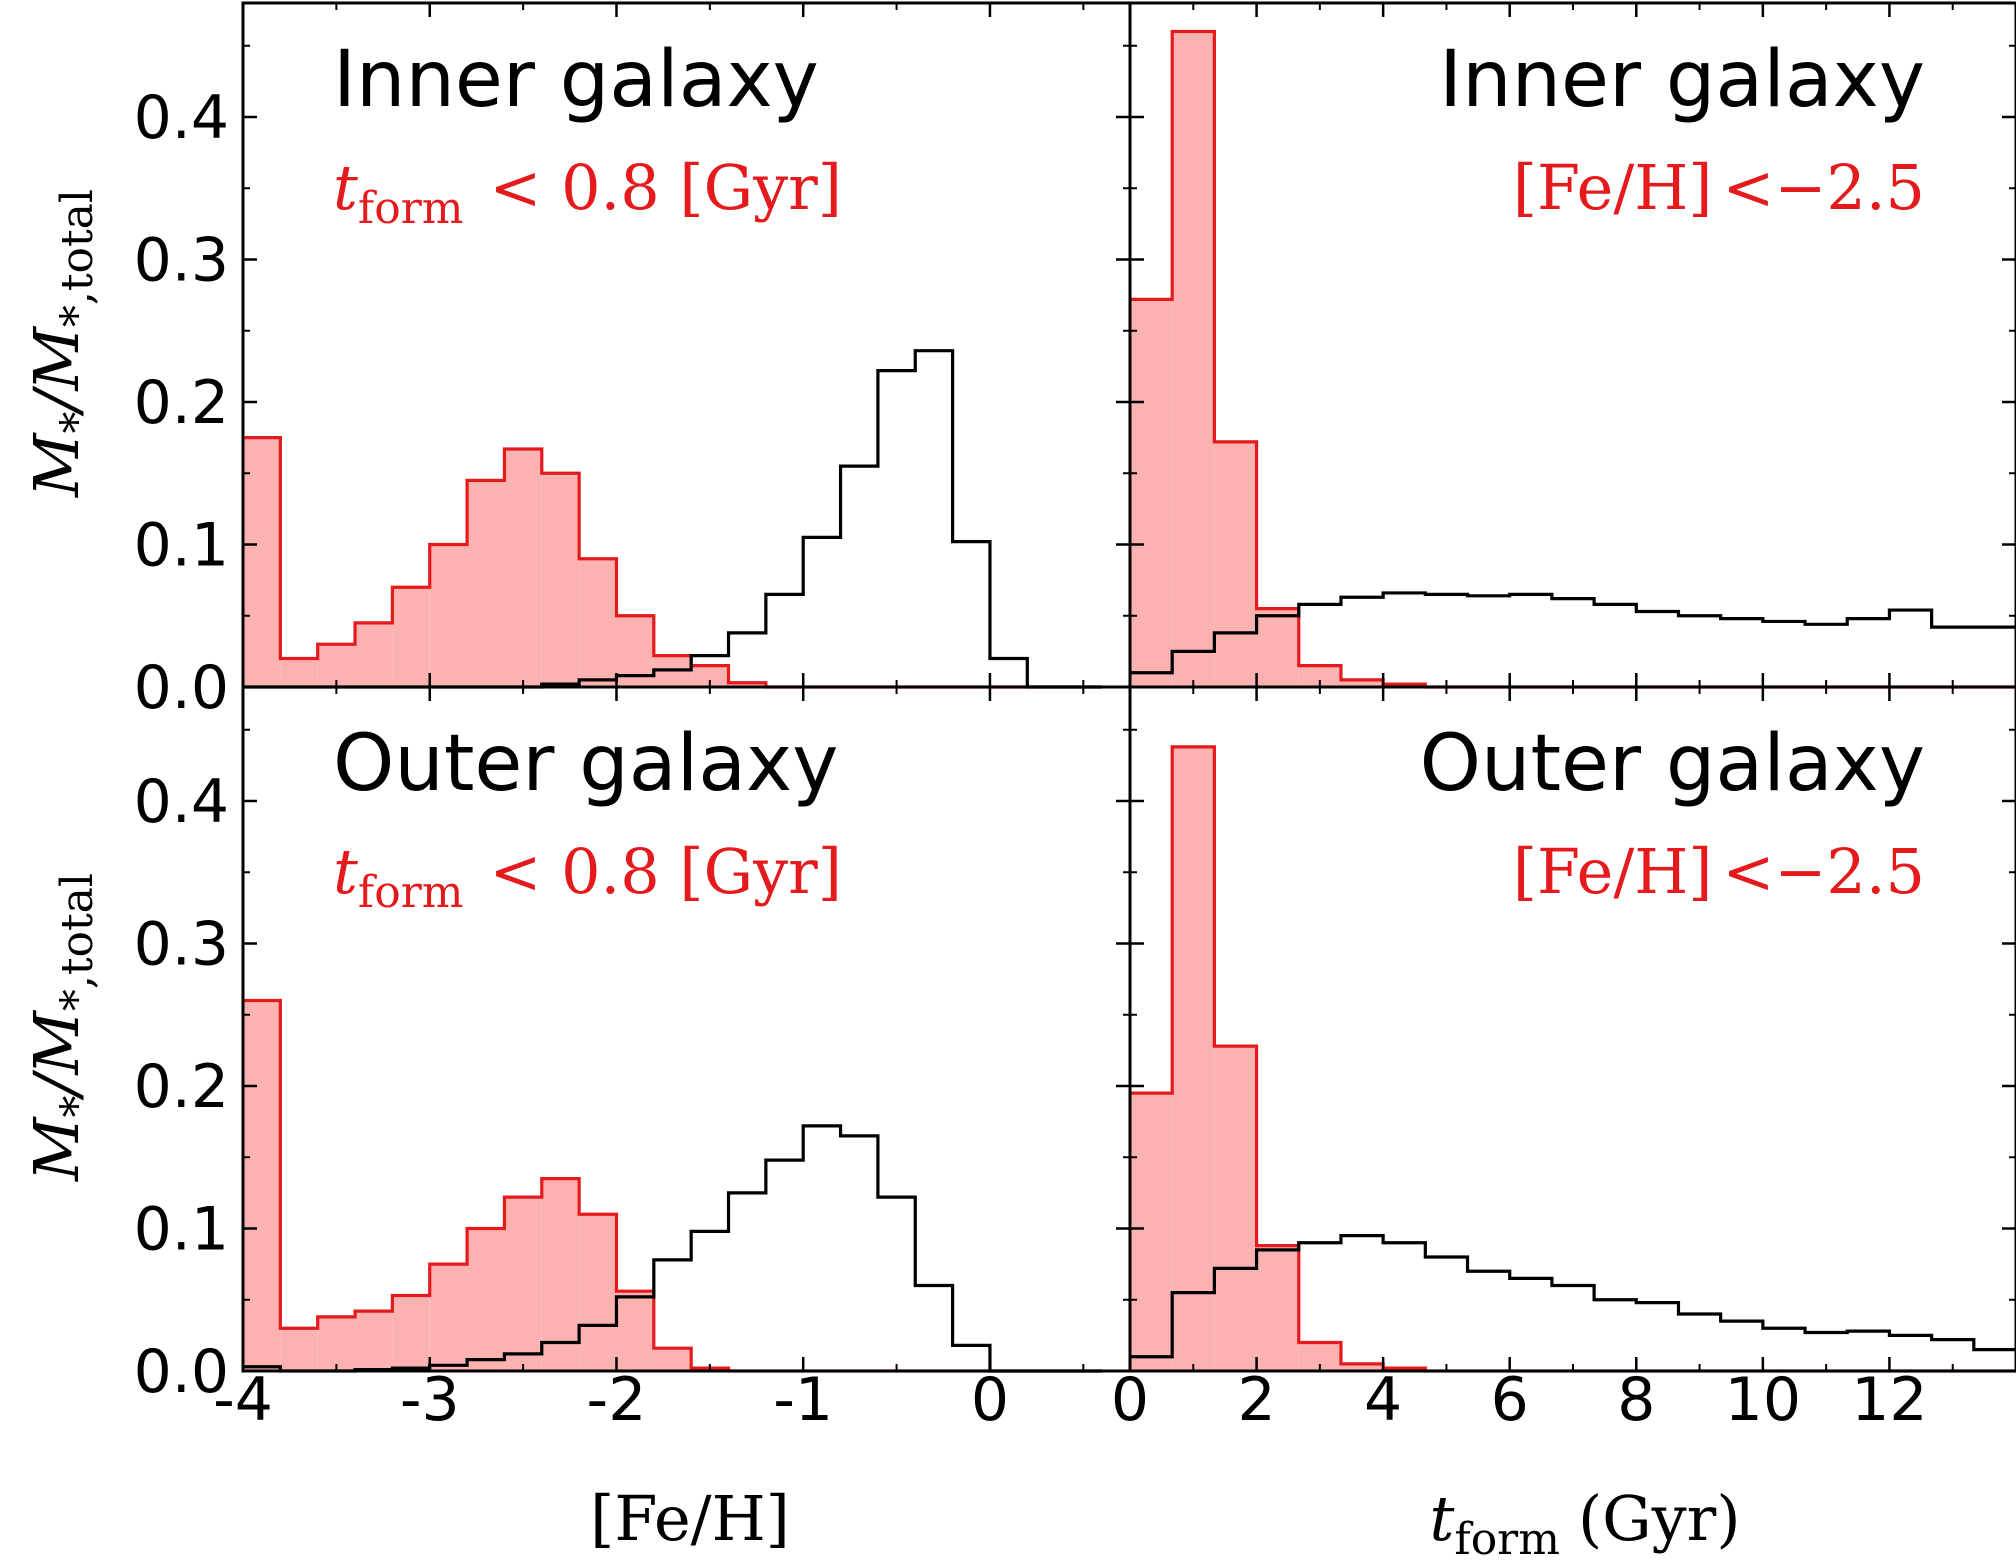  Describe the element at coordinates (1719, 871) in the screenshot. I see `annotation-bottom-right: [Fe/H] <−2.5` at that location.